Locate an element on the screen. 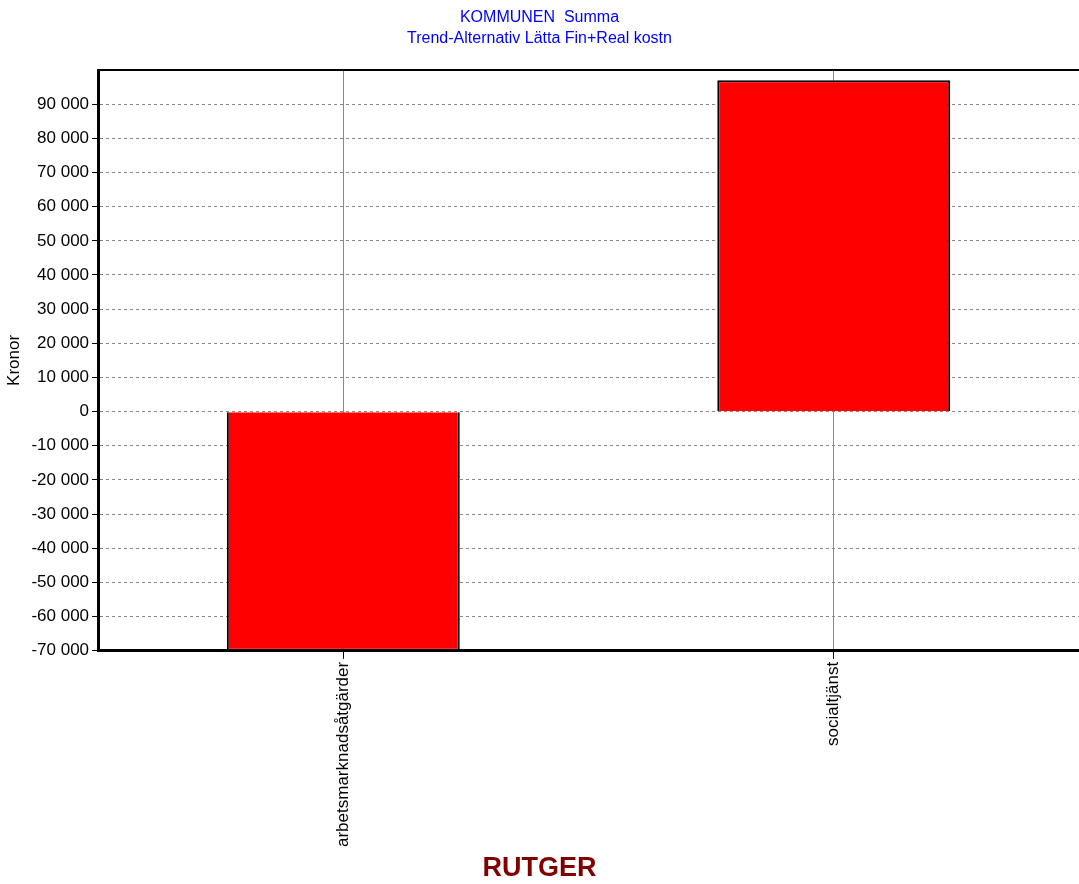 Image resolution: width=1079 pixels, height=884 pixels. y-tick-label: 30 000 is located at coordinates (63, 308).